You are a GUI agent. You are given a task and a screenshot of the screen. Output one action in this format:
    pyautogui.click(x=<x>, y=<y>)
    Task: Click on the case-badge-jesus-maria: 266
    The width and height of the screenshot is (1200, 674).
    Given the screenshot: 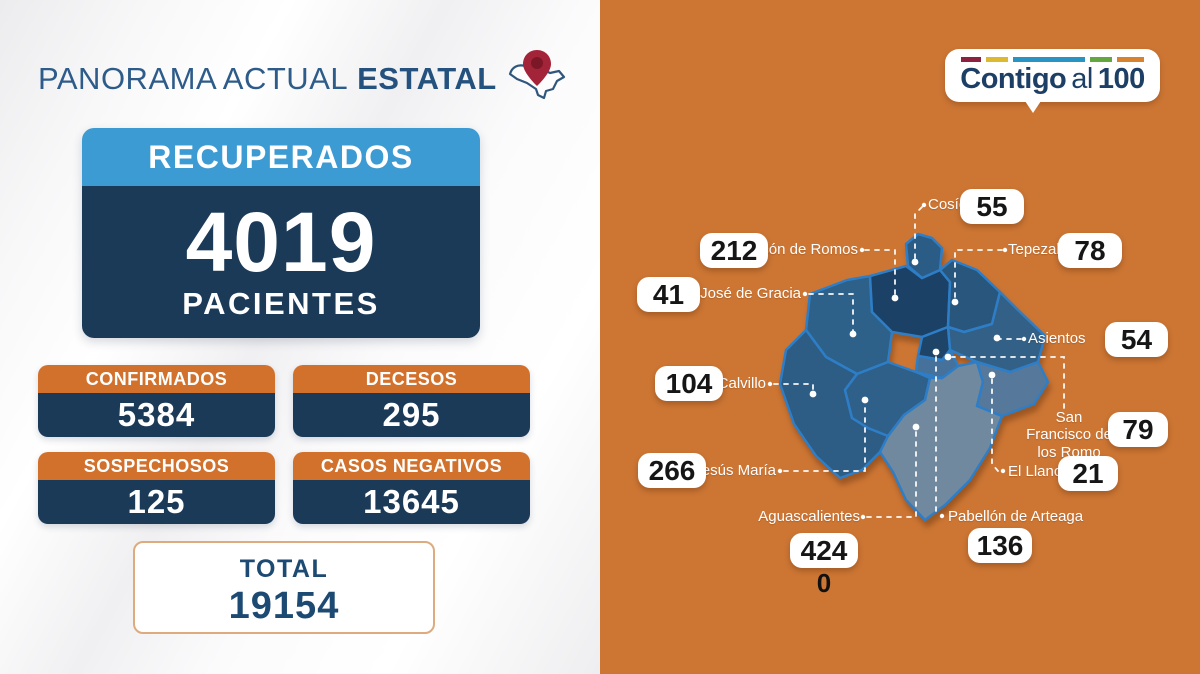 What is the action you would take?
    pyautogui.click(x=672, y=470)
    